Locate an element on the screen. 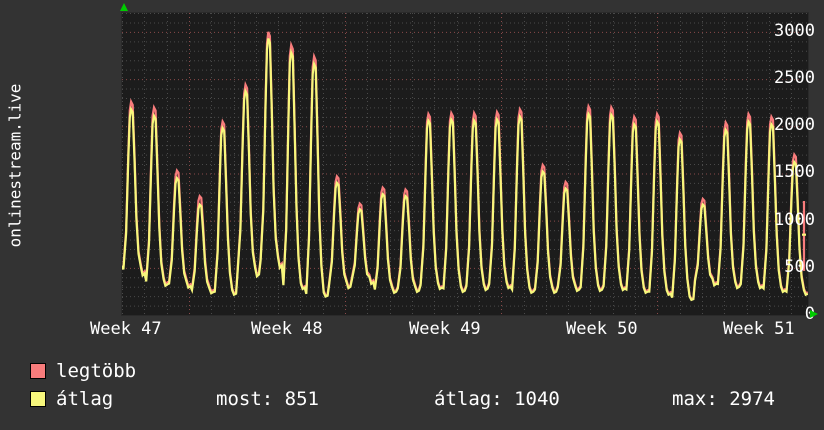 Image resolution: width=824 pixels, height=430 pixels. x-axis-tick-labels: Week 47 Week 48 Week 49 Week 50 Week 51 is located at coordinates (412, 330).